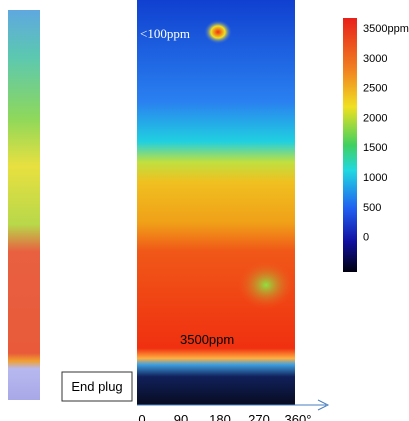 The height and width of the screenshot is (421, 409). I want to click on colorbar-label: 0, so click(366, 238).